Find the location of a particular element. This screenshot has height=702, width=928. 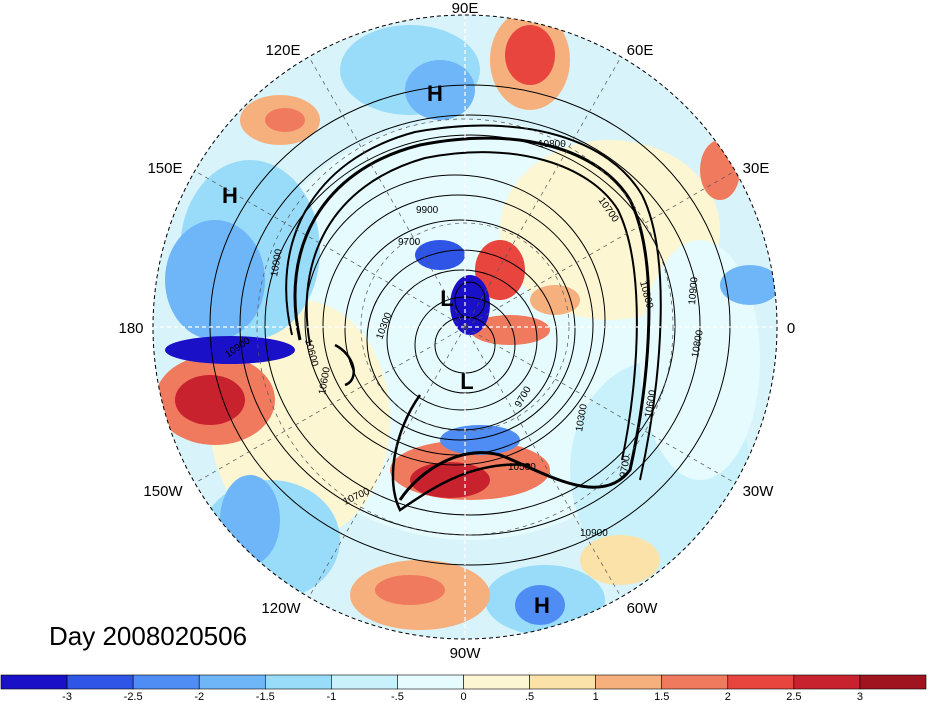

lon-label-90w: 90W is located at coordinates (466, 653).